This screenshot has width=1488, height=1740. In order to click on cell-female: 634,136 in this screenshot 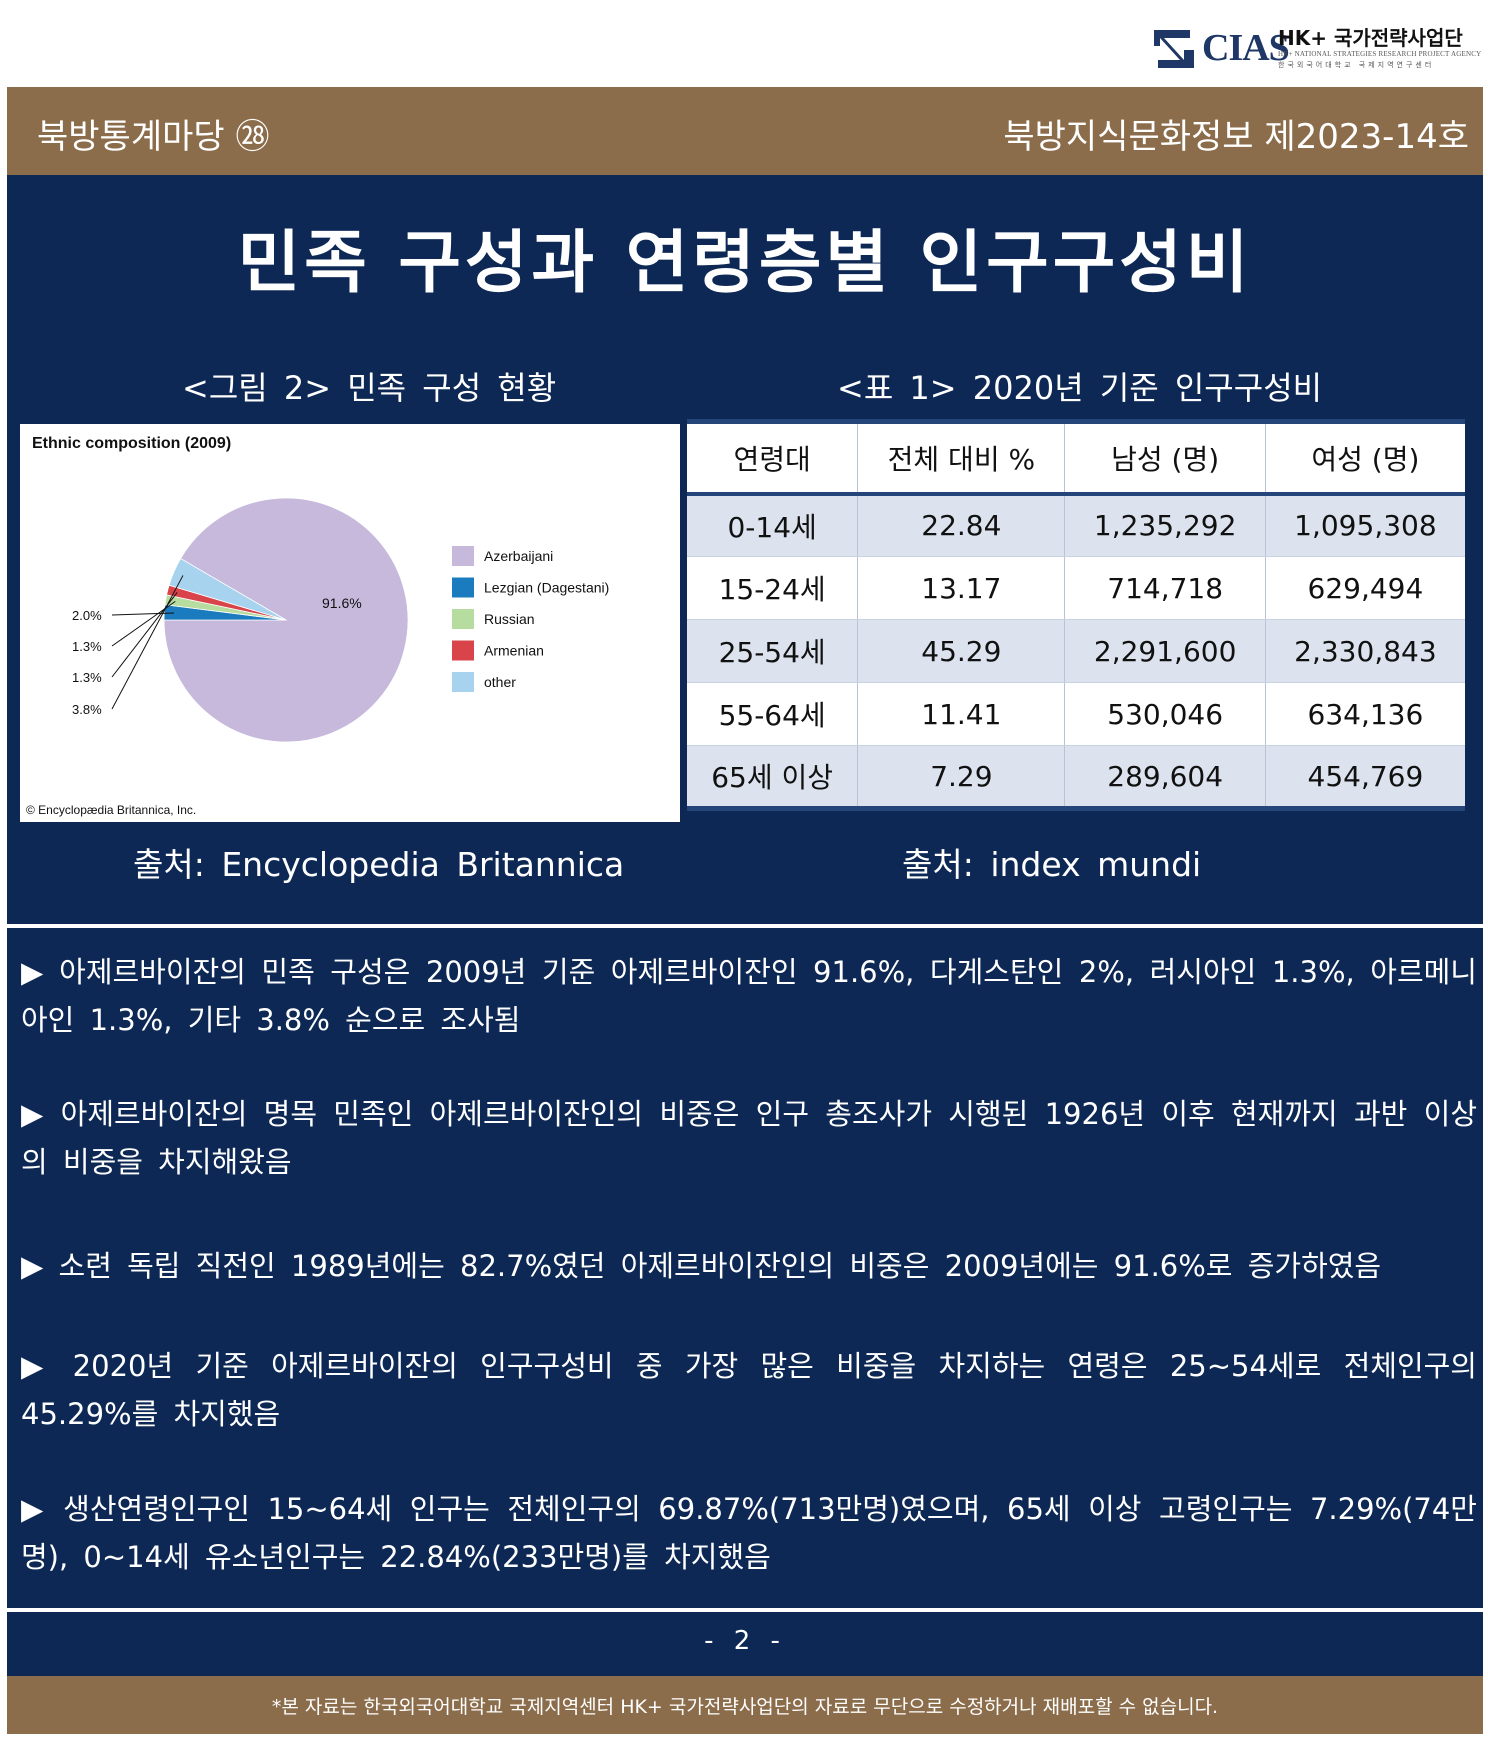, I will do `click(1365, 714)`.